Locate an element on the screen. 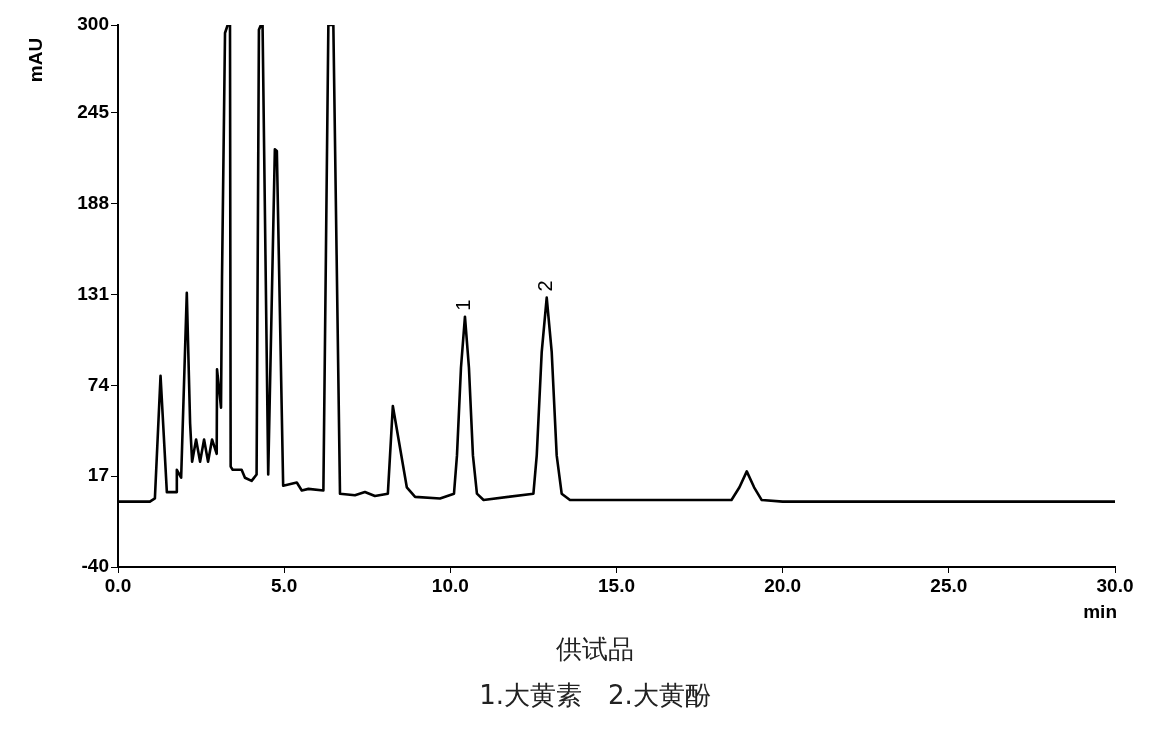  y-tick-label: -40 is located at coordinates (95, 566).